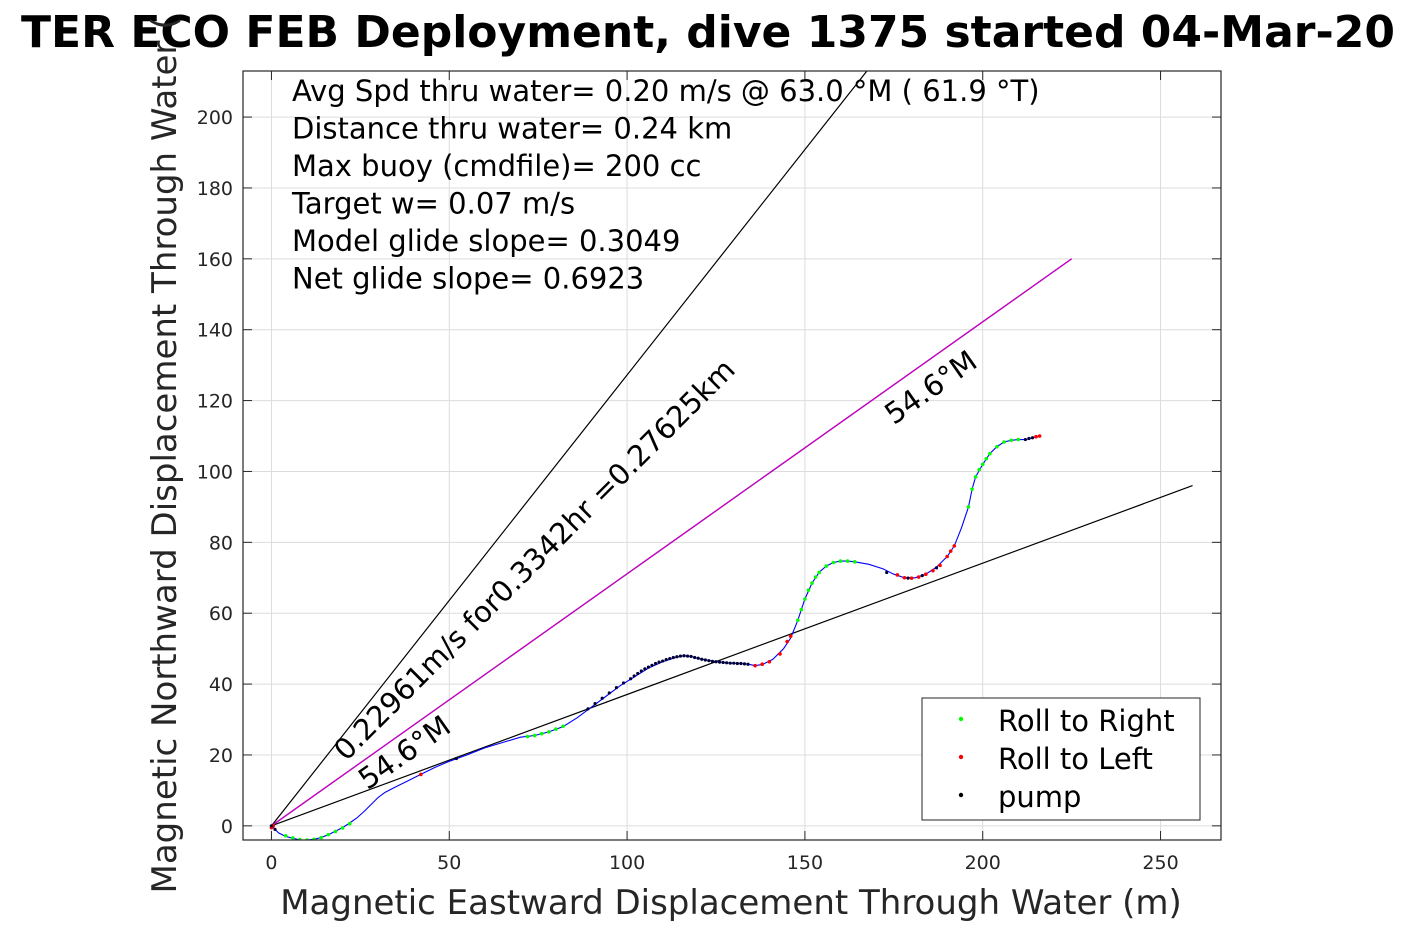 This screenshot has height=945, width=1417. What do you see at coordinates (486, 241) in the screenshot?
I see `info-line: Model glide slope= 0.3049` at bounding box center [486, 241].